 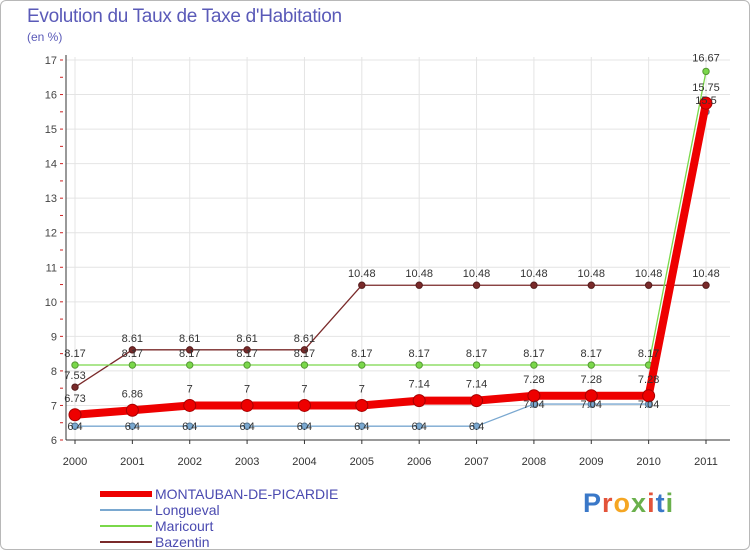 What do you see at coordinates (651, 503) in the screenshot?
I see `logo-letter: i` at bounding box center [651, 503].